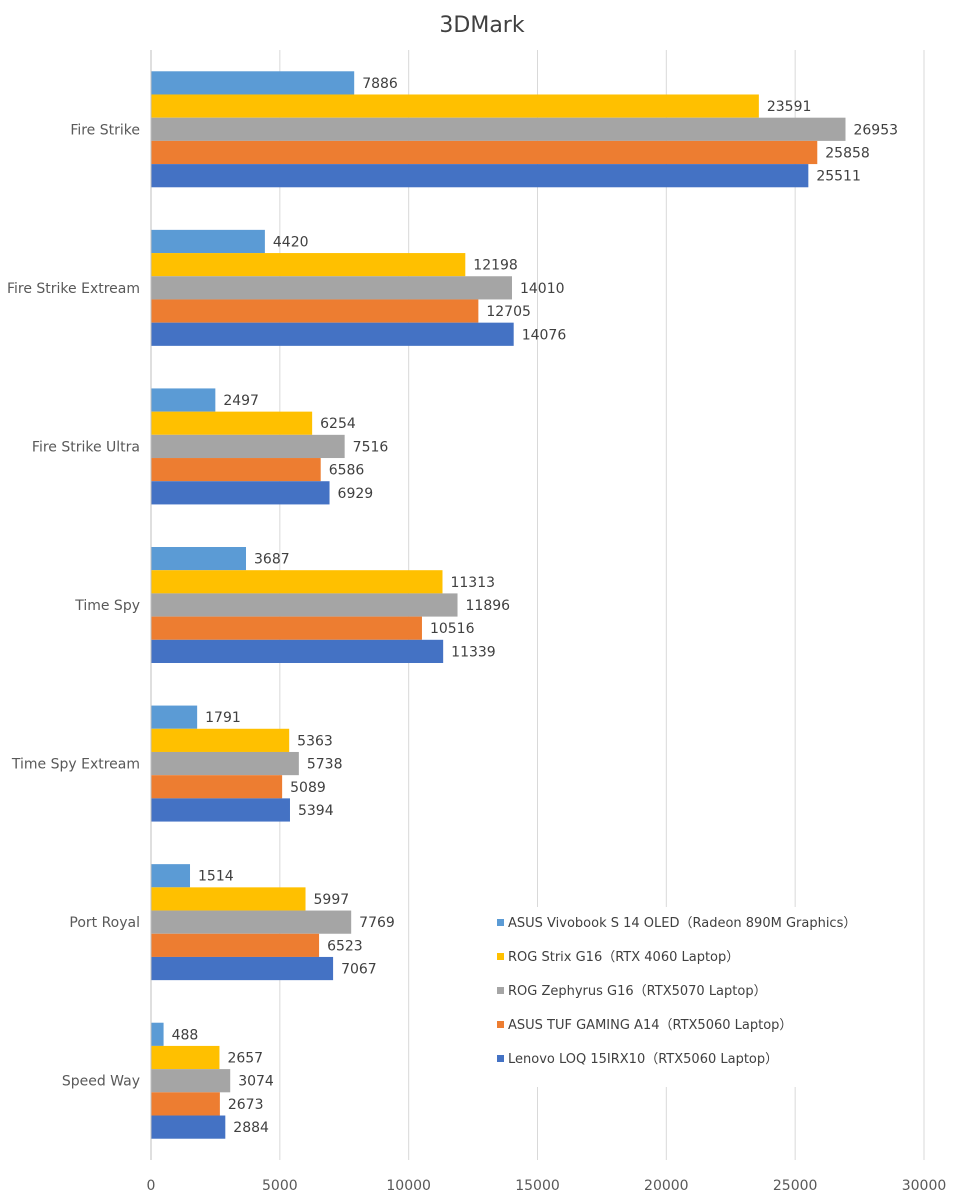 This screenshot has height=1200, width=964. I want to click on data-label: 7769, so click(377, 923).